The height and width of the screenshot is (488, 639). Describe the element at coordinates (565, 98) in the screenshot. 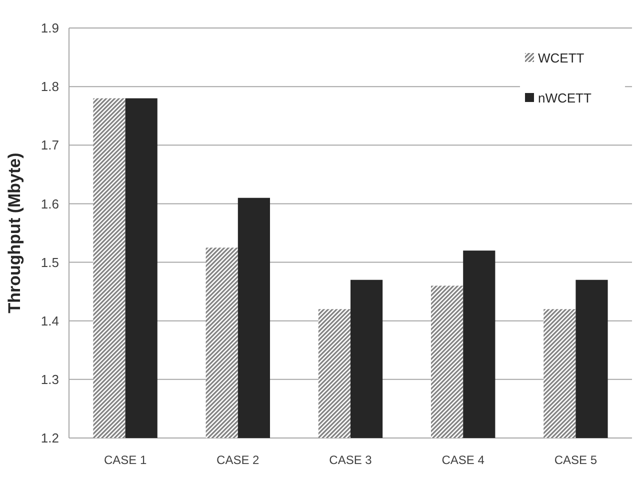

I see `legend-label: nWCETT` at that location.